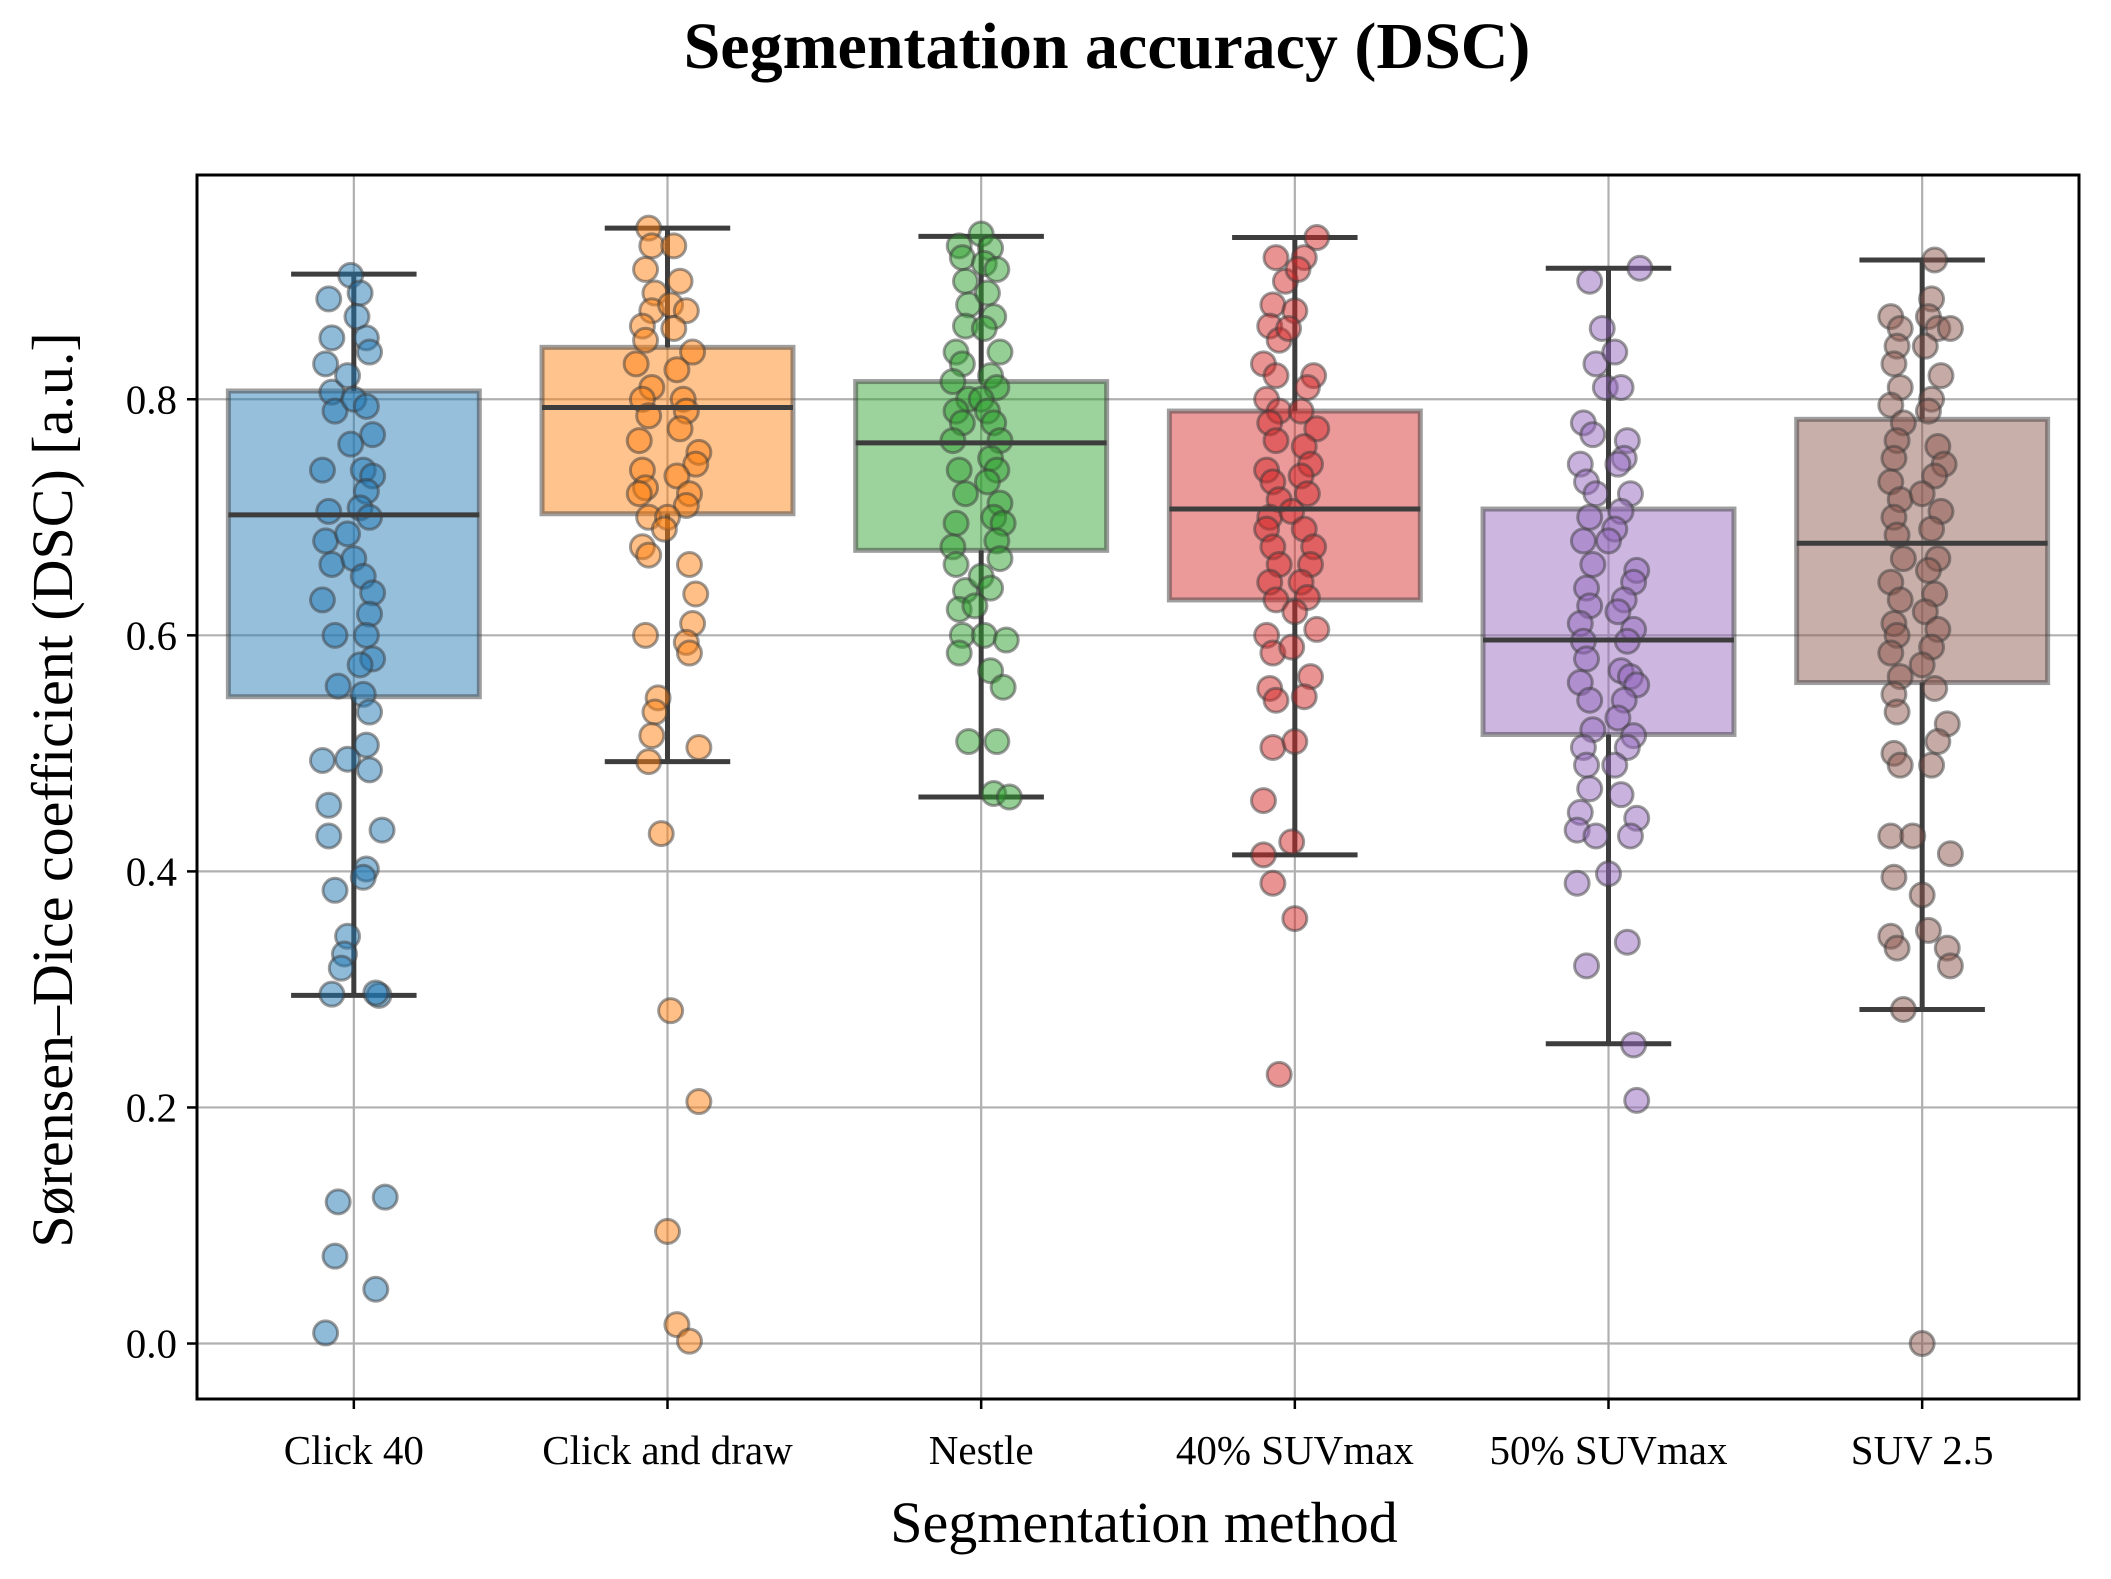 The height and width of the screenshot is (1579, 2111). Describe the element at coordinates (151, 399) in the screenshot. I see `y-tick-label: 0.8` at that location.